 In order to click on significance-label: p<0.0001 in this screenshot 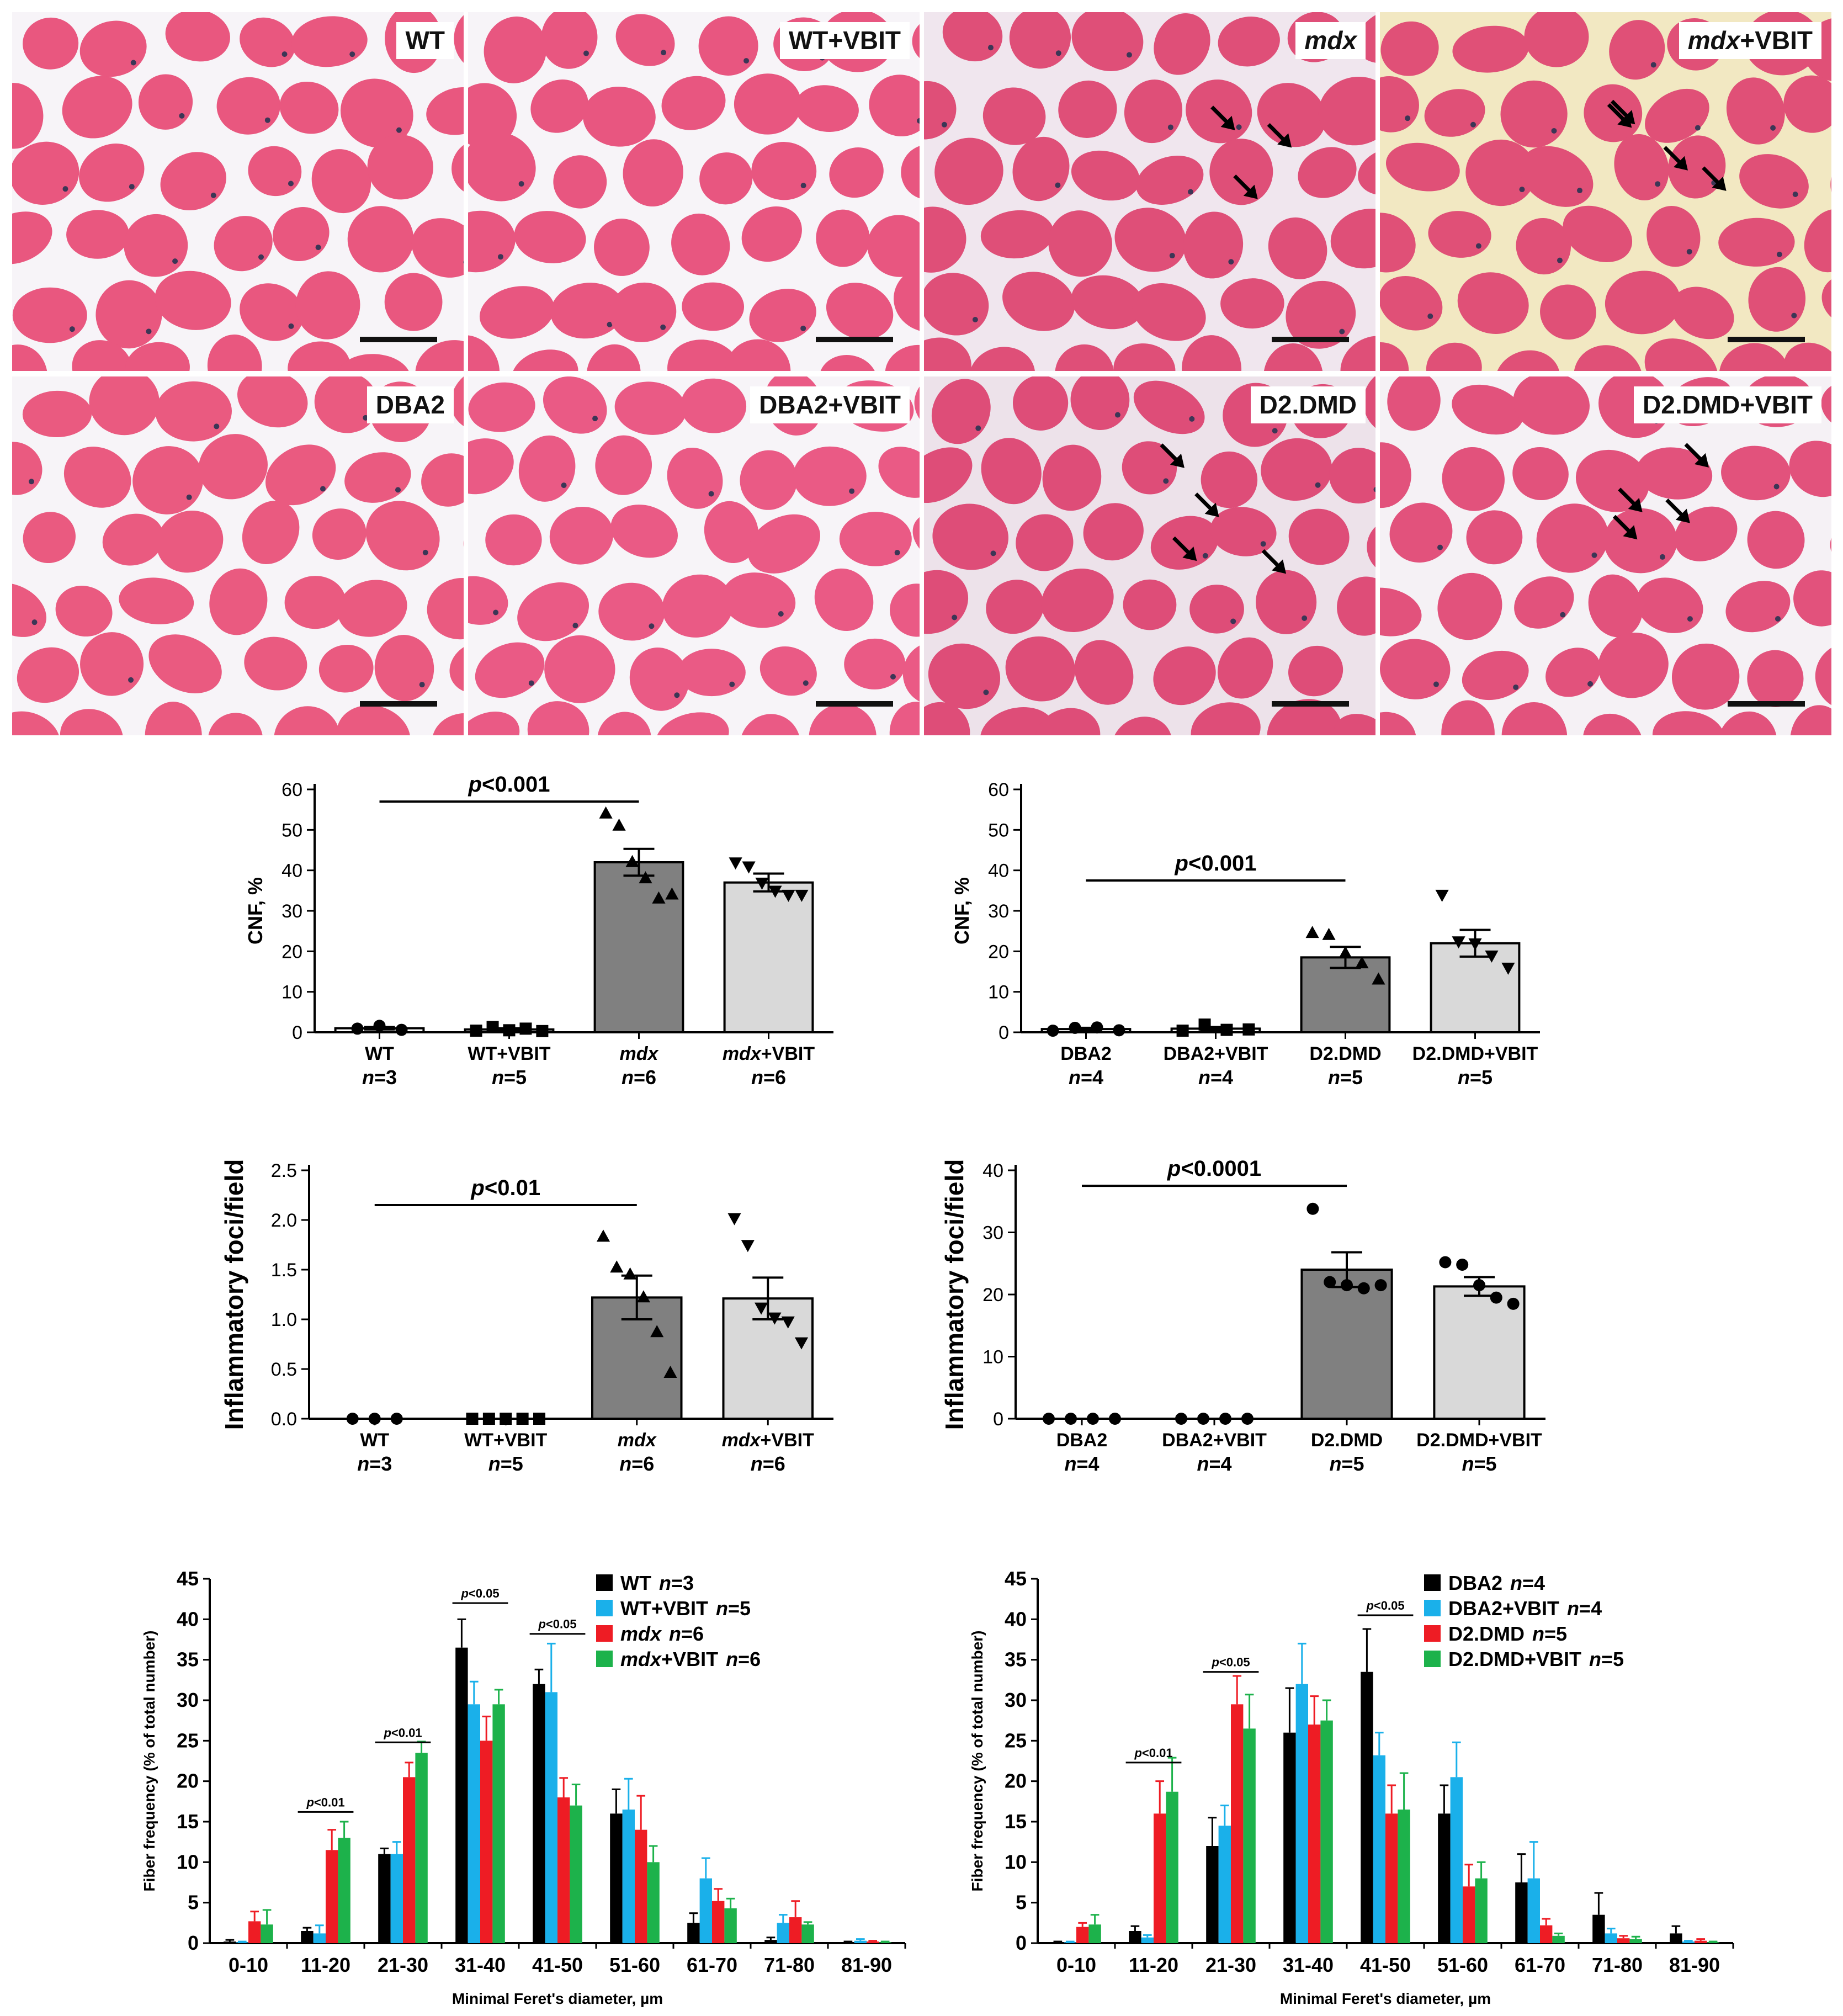, I will do `click(1214, 1169)`.